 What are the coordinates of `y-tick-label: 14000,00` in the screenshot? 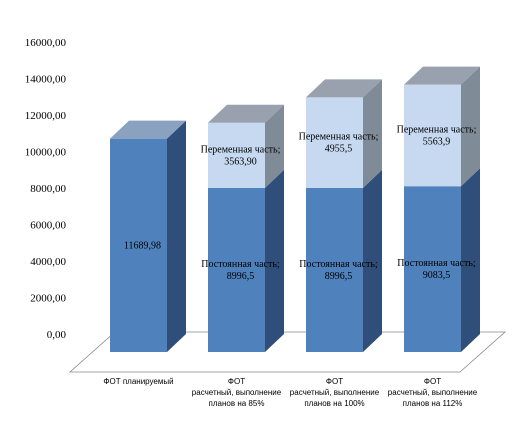 It's located at (46, 80).